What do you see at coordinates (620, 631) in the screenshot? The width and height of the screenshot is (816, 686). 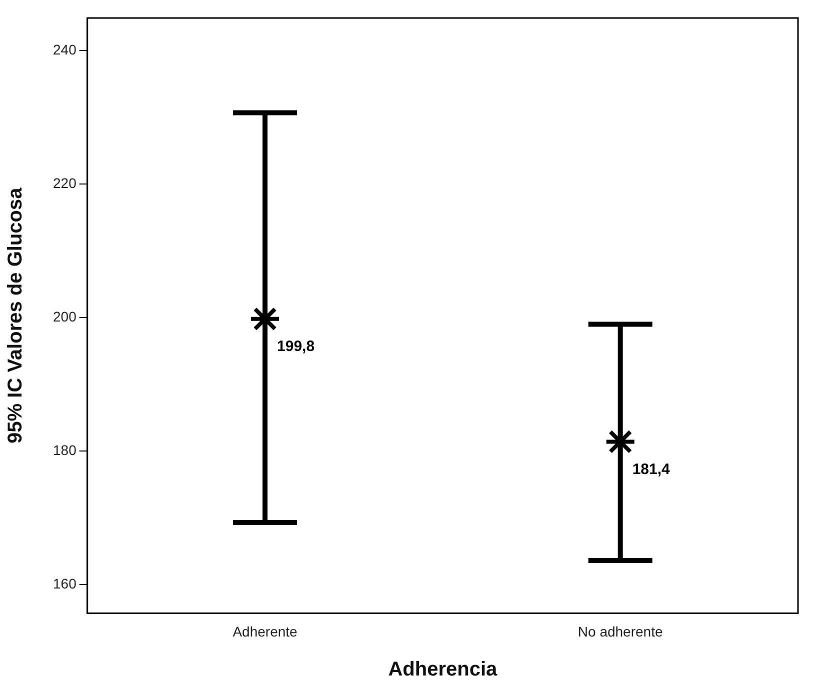 I see `x-tick-label: No adherente` at bounding box center [620, 631].